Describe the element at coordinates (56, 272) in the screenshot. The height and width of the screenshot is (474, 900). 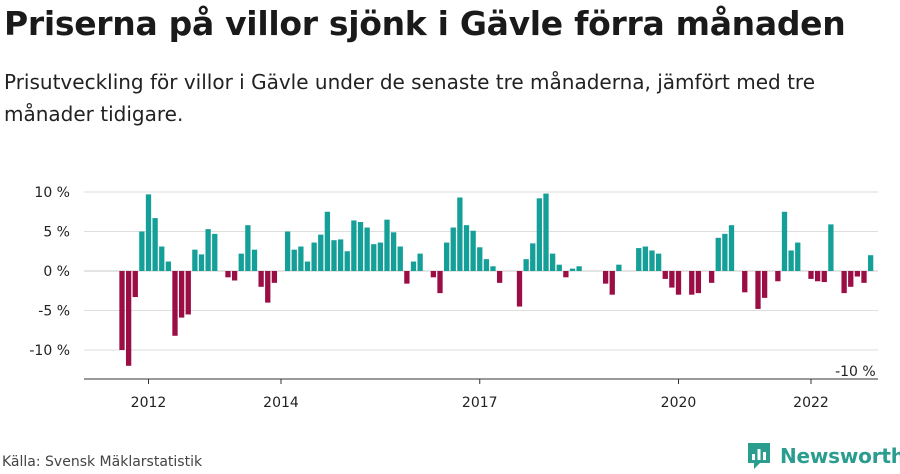
I see `y-tick-label: 0 %` at that location.